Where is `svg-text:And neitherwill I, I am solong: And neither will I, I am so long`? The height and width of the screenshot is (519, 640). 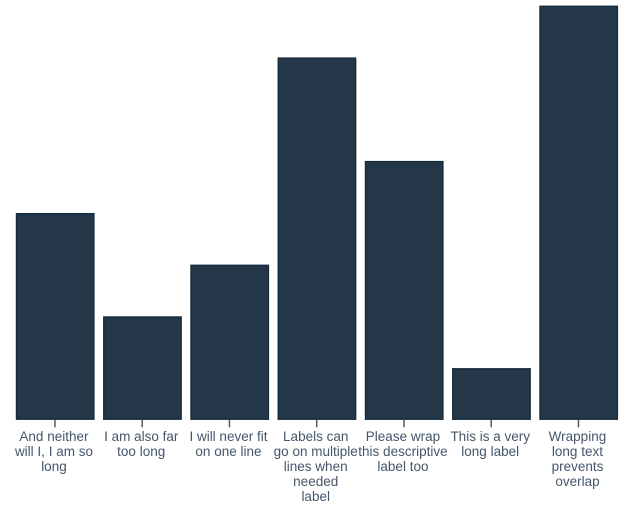
svg-text:And neitherwill I, I am solong: And neither will I, I am so long is located at coordinates (53, 451).